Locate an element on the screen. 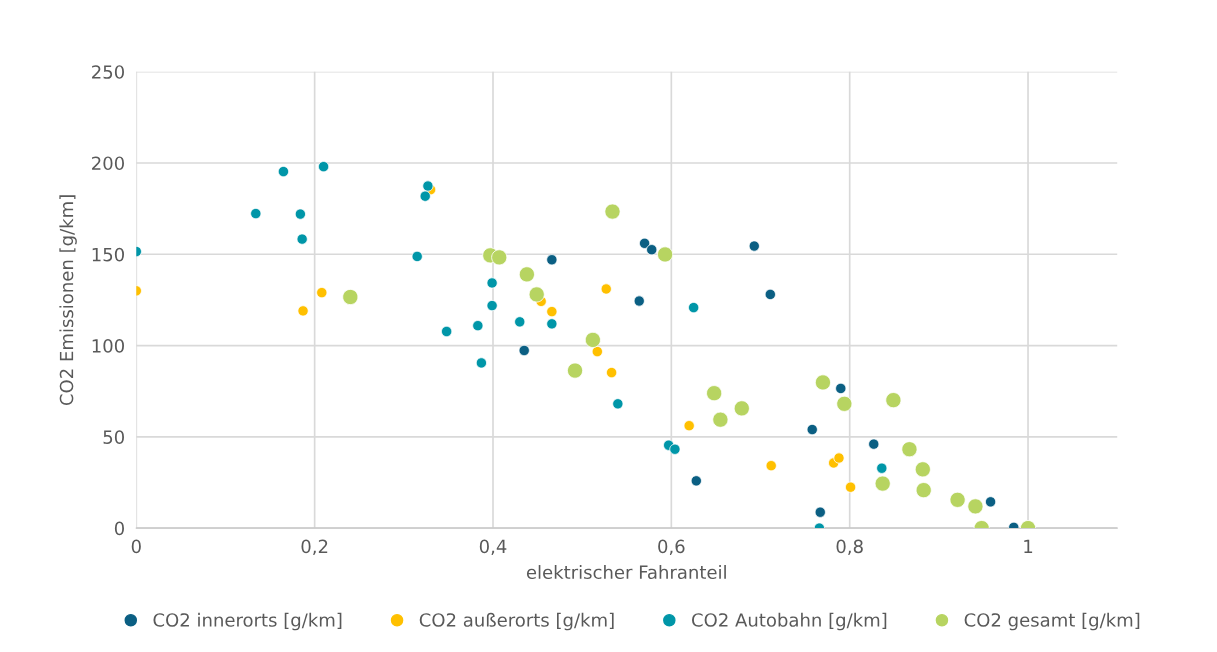 This screenshot has height=652, width=1217. x-axis-title: elektrischer Fahranteil is located at coordinates (626, 572).